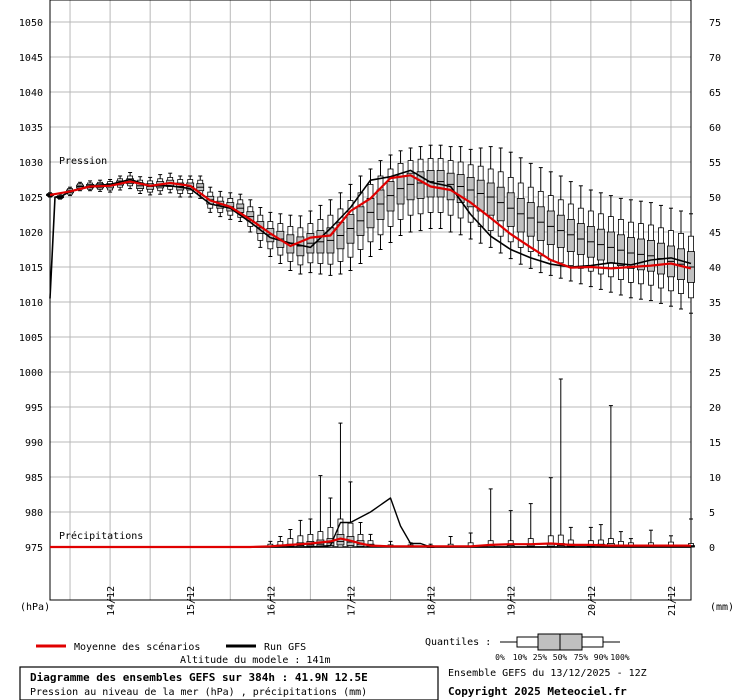  I want to click on precip-boxes, so click(480, 463).